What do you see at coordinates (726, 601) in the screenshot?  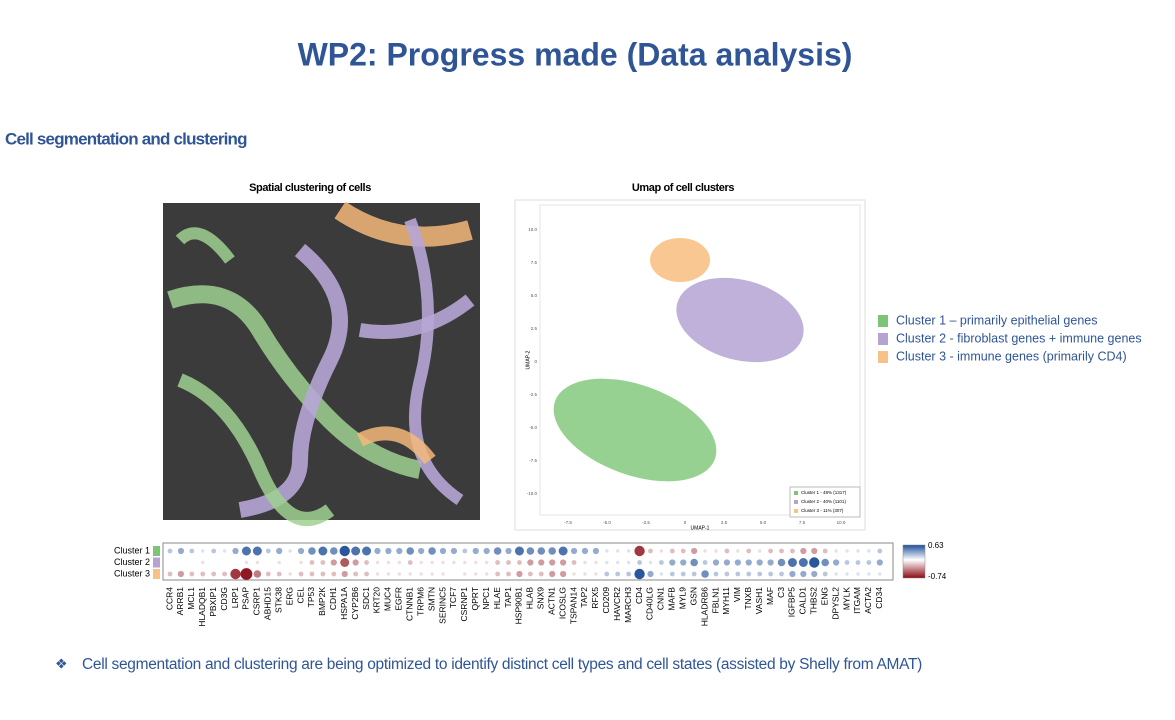 I see `gene-label: MYH11` at bounding box center [726, 601].